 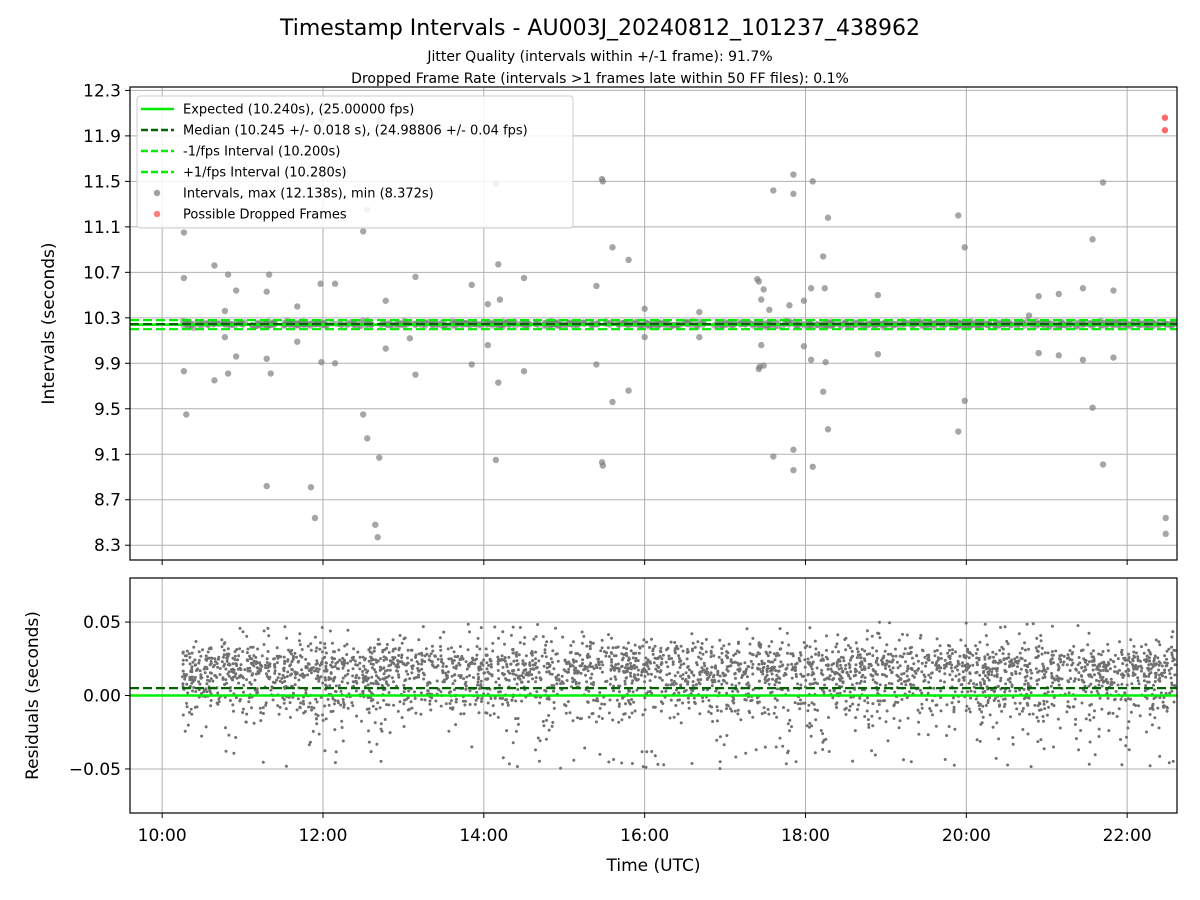 What do you see at coordinates (265, 173) in the screenshot?
I see `legend-label: +1/fps Interval (10.280s)` at bounding box center [265, 173].